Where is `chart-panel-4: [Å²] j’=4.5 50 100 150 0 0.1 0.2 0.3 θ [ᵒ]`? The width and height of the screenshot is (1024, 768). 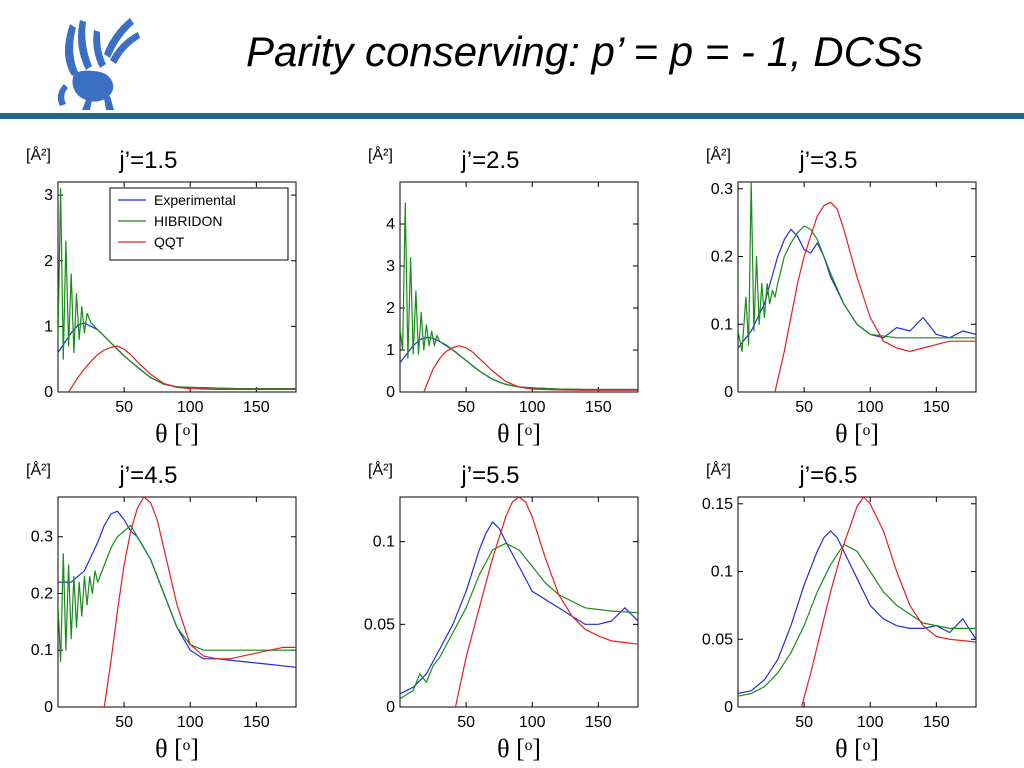
chart-panel-4: [Å²] j’=4.5 50 100 150 0 0.1 0.2 0.3 θ [ᵒ] is located at coordinates (161, 611).